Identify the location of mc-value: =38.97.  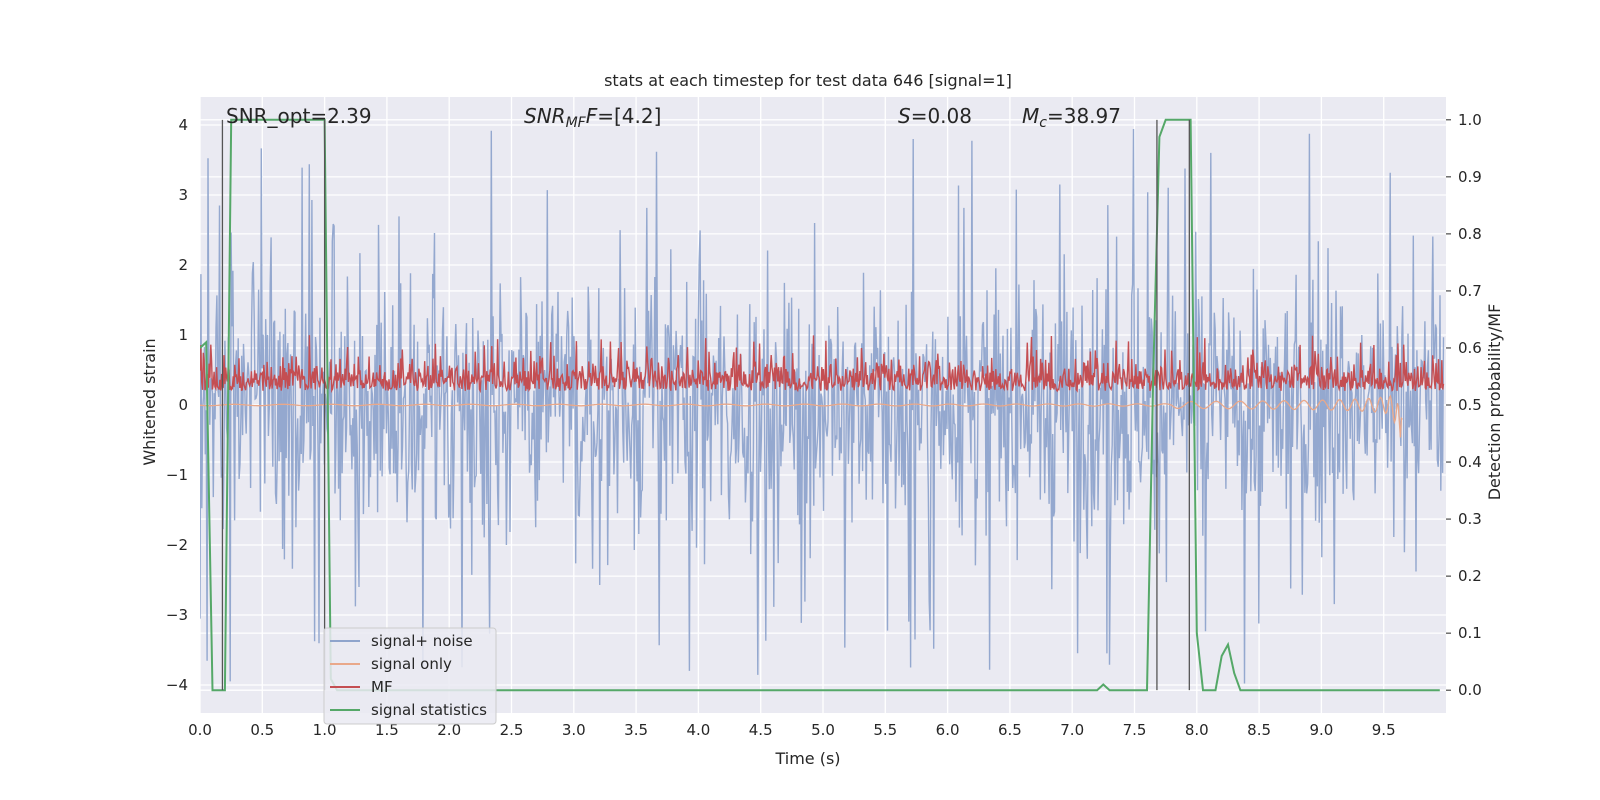
(1084, 116).